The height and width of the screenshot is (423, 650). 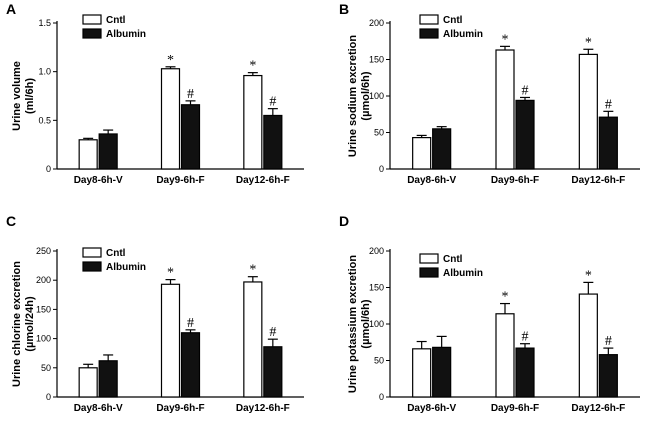 What do you see at coordinates (344, 221) in the screenshot?
I see `panel-label: D` at bounding box center [344, 221].